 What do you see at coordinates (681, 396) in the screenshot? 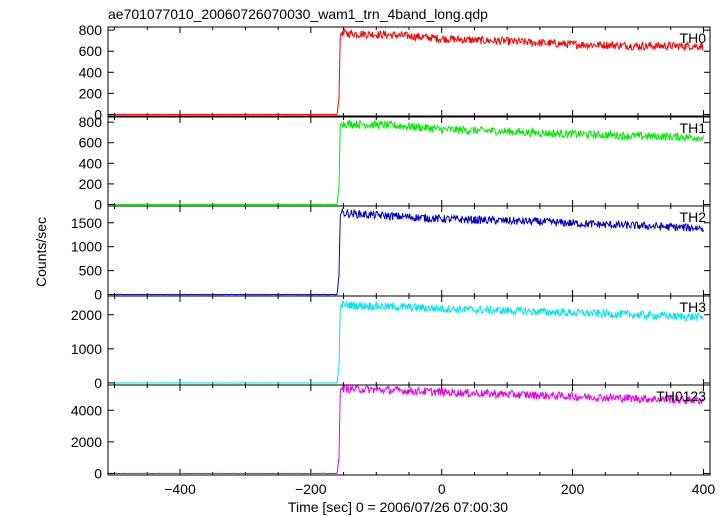
I see `series-label: TH0123` at bounding box center [681, 396].